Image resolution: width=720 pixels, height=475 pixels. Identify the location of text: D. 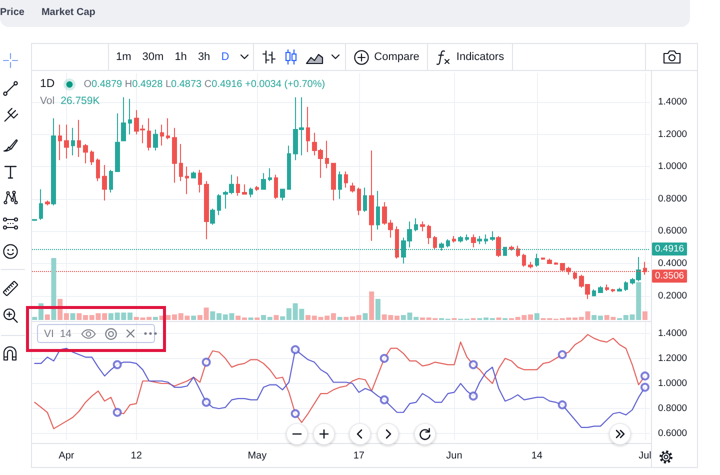
(225, 57).